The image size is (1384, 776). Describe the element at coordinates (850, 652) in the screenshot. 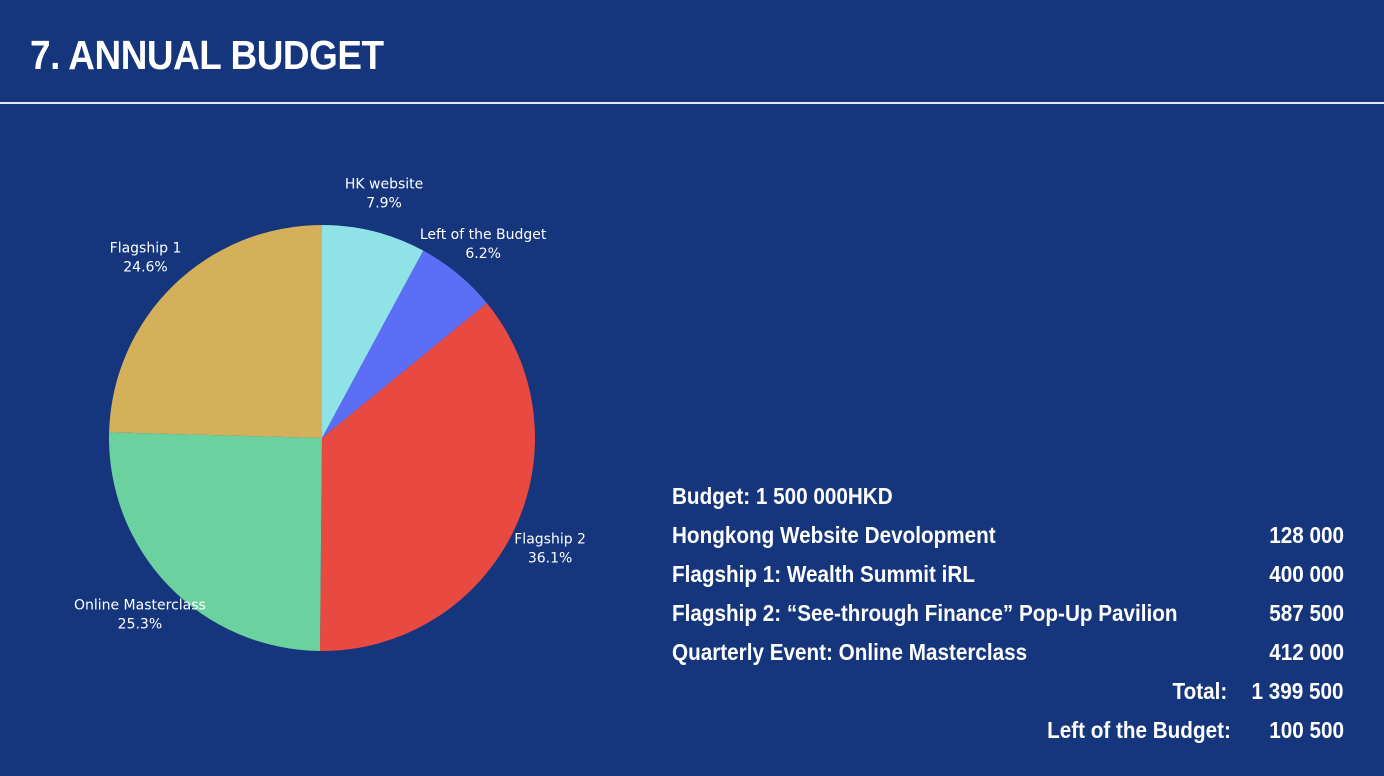

I see `budget-item-label: Quarterly Event: Online Masterclass` at that location.